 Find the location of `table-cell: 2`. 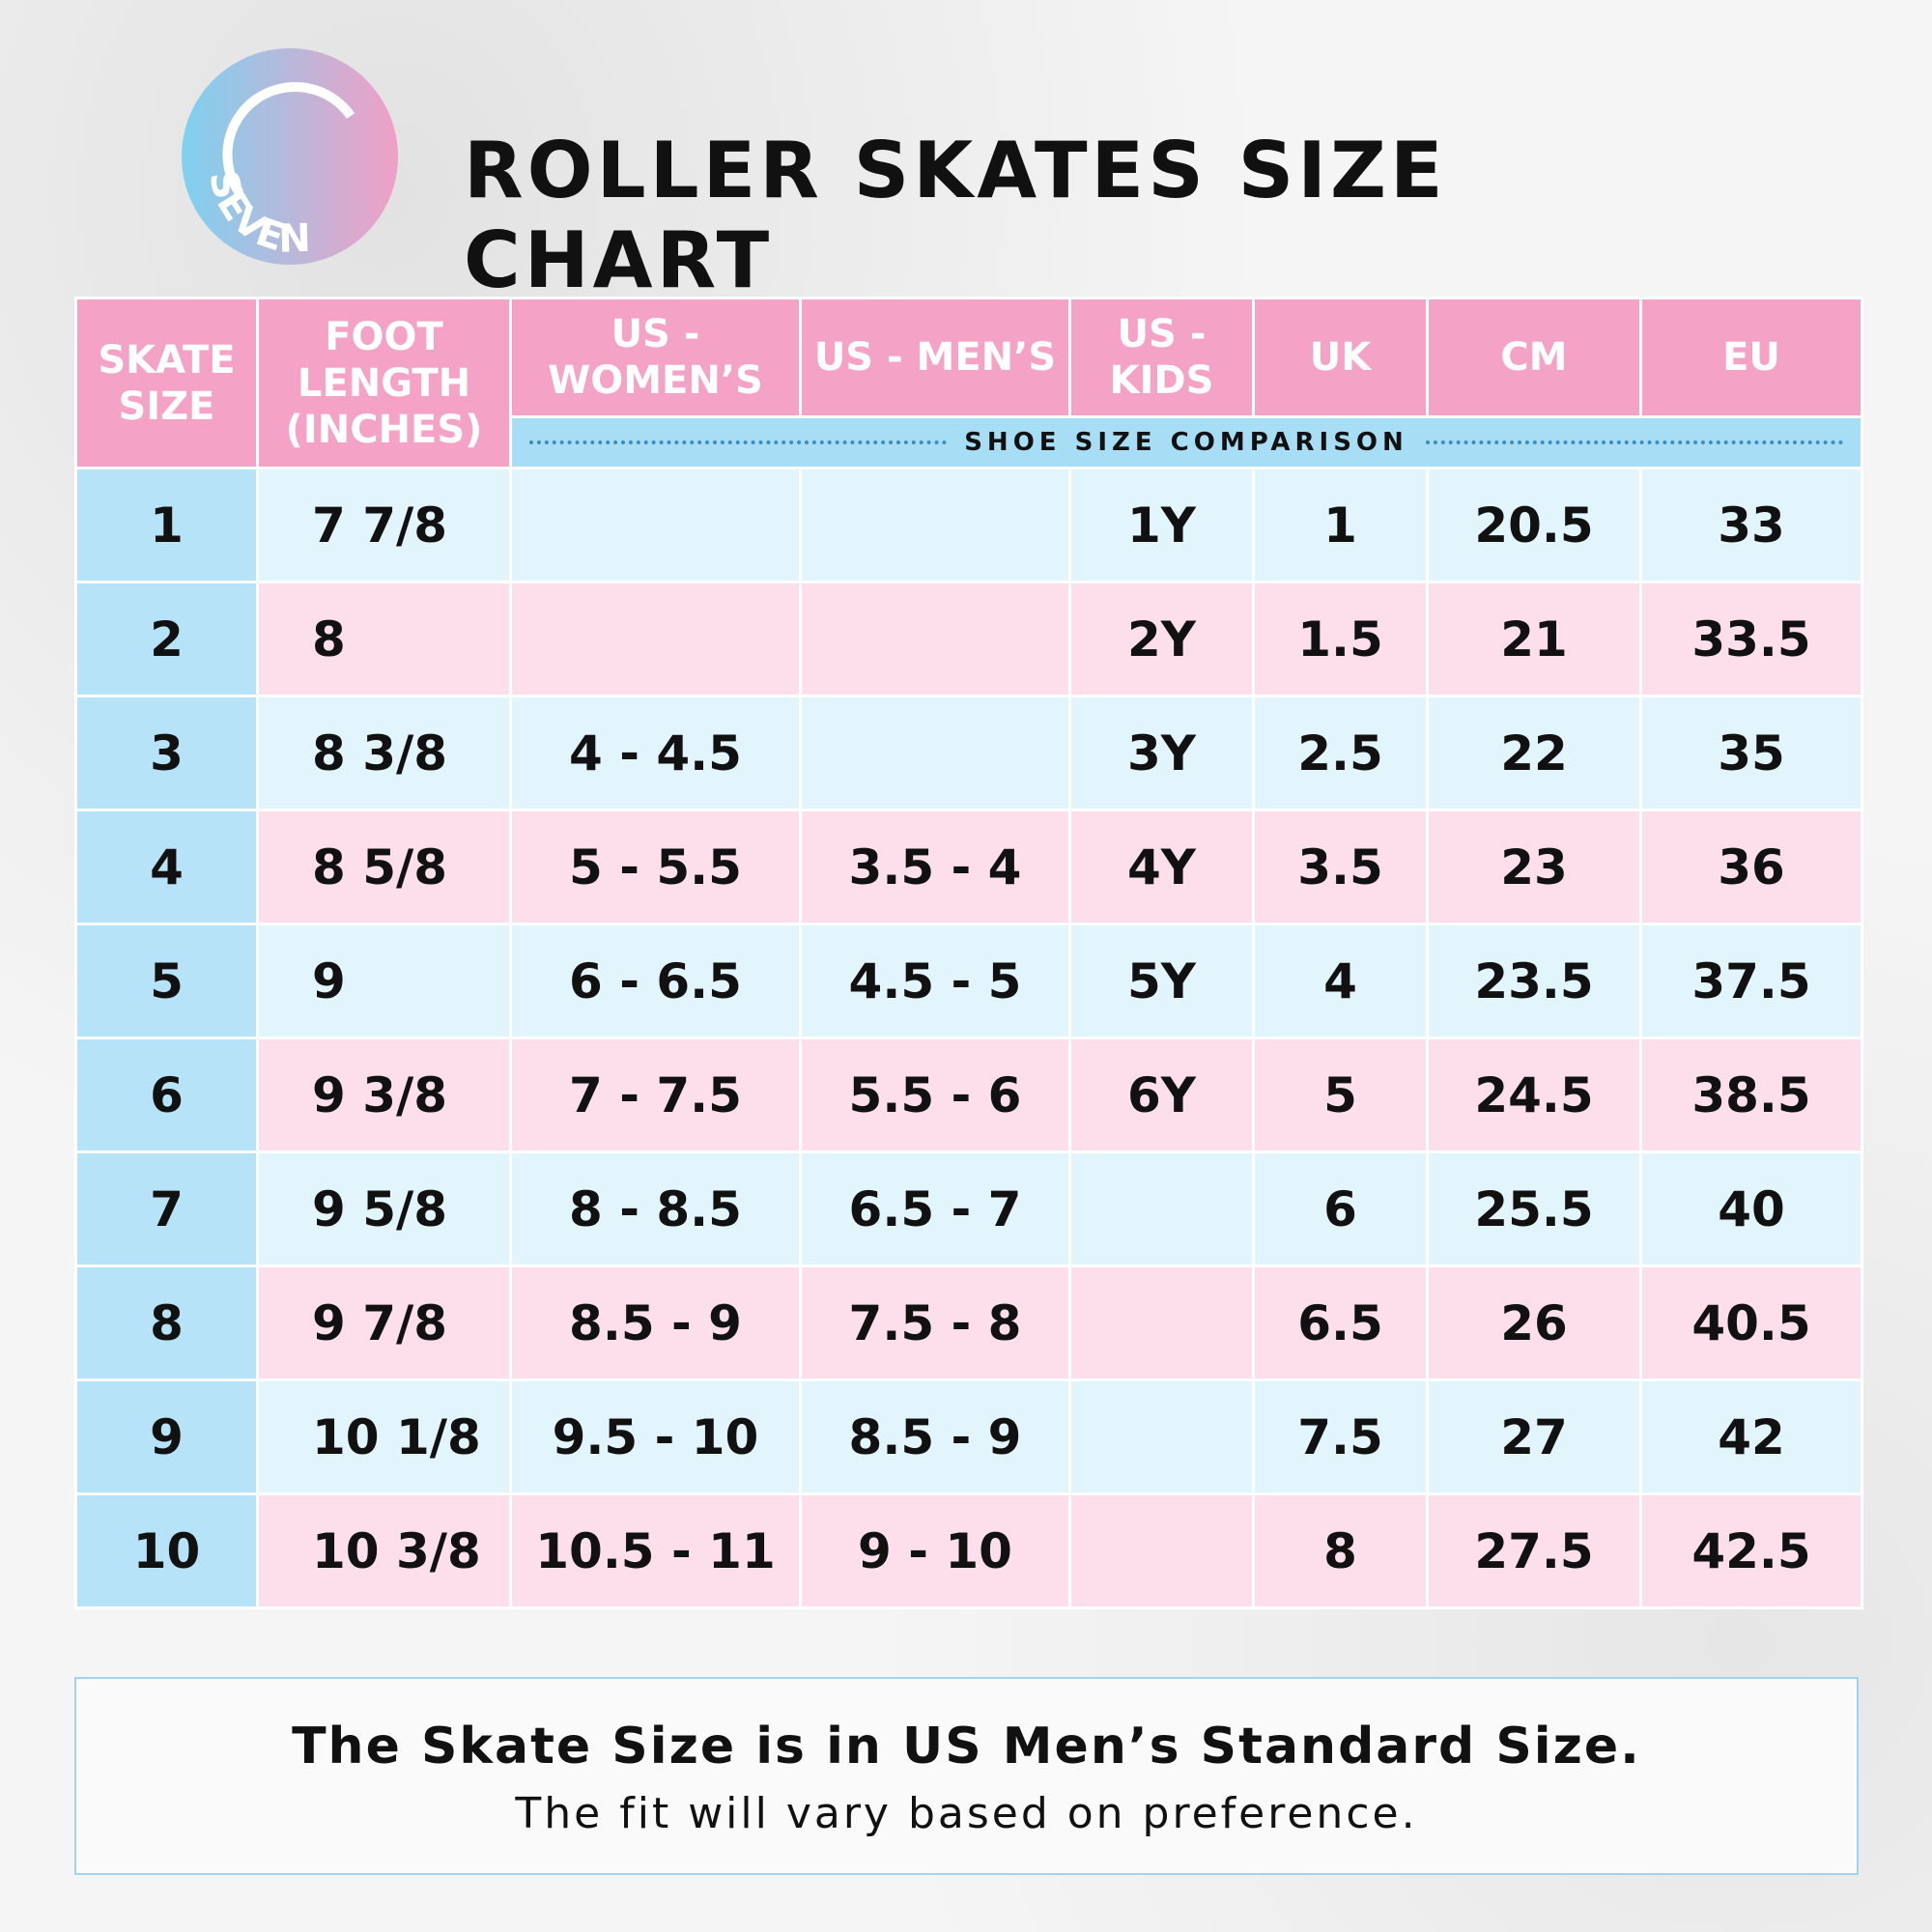

table-cell: 2 is located at coordinates (166, 639).